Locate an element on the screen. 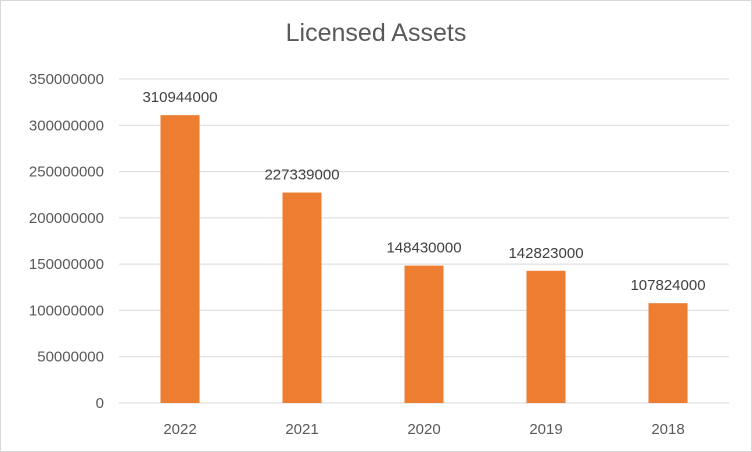  chart-title: Licensed Assets is located at coordinates (376, 33).